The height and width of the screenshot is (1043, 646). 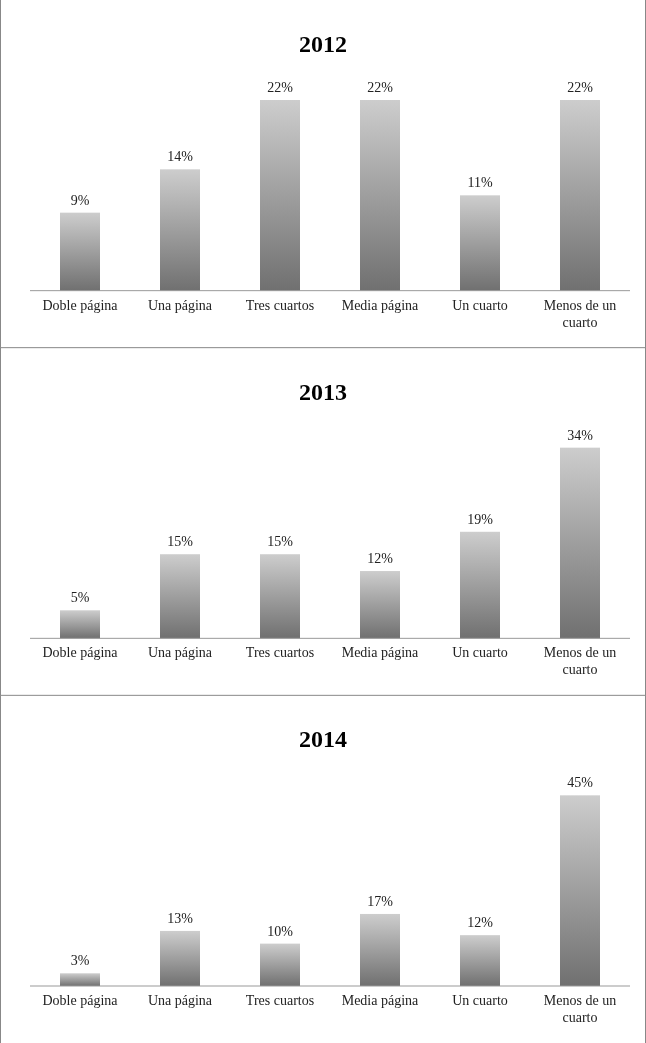 I want to click on data-label: 19%, so click(x=480, y=519).